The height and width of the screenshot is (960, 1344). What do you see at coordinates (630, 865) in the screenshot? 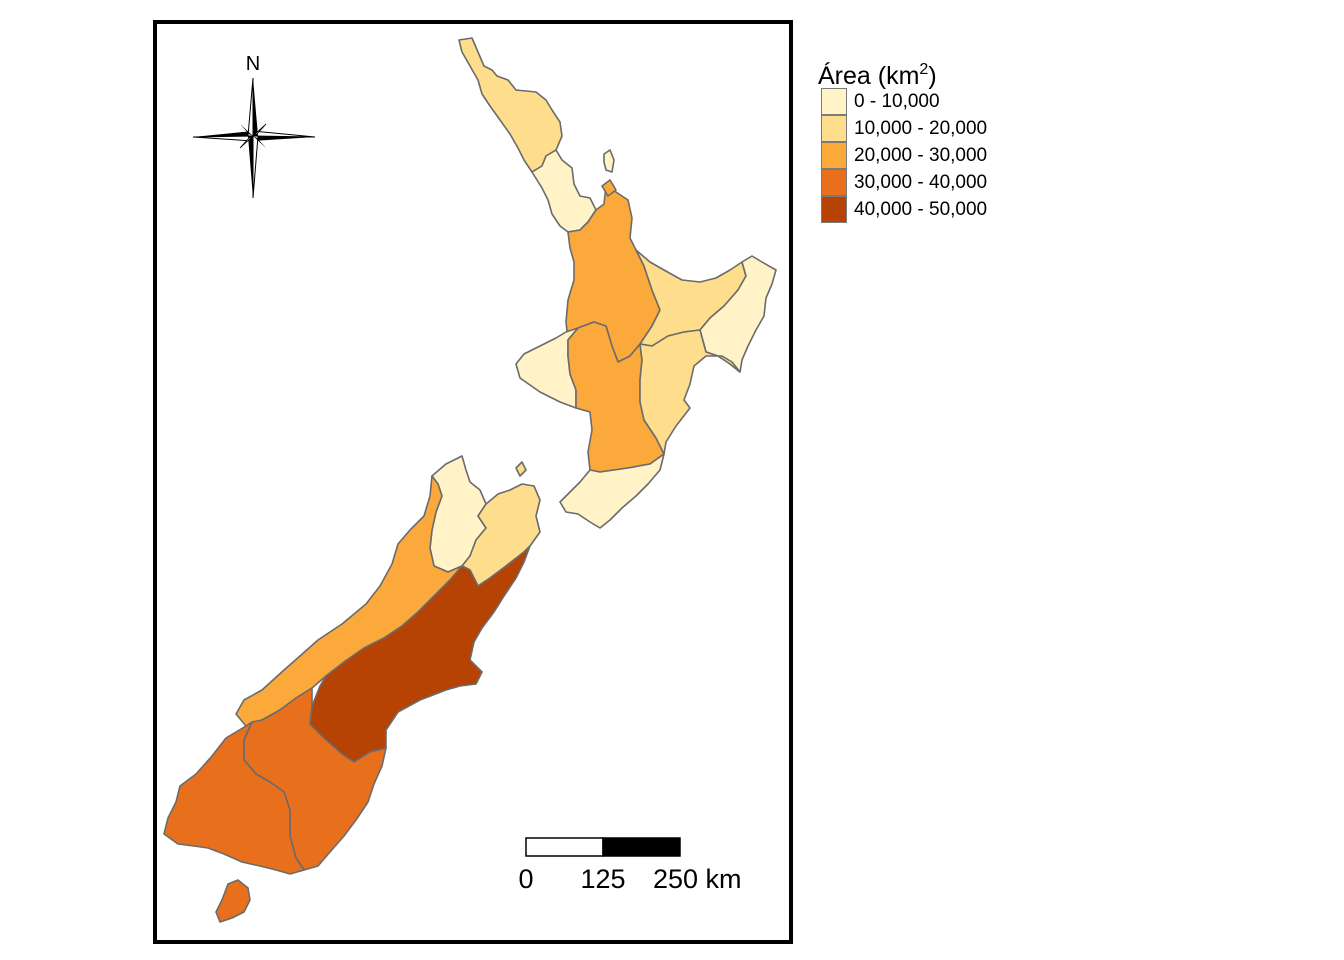
I see `scale-bar: 0 125 250 km` at bounding box center [630, 865].